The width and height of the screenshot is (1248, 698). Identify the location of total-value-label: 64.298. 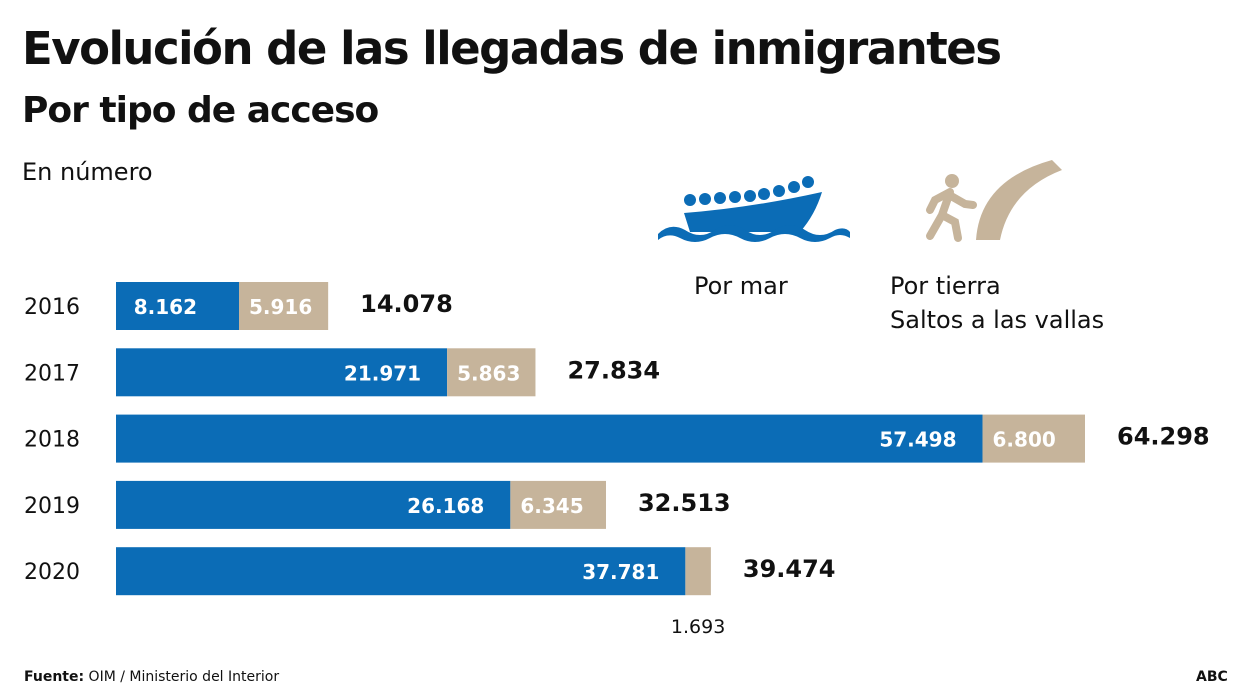
(1163, 437).